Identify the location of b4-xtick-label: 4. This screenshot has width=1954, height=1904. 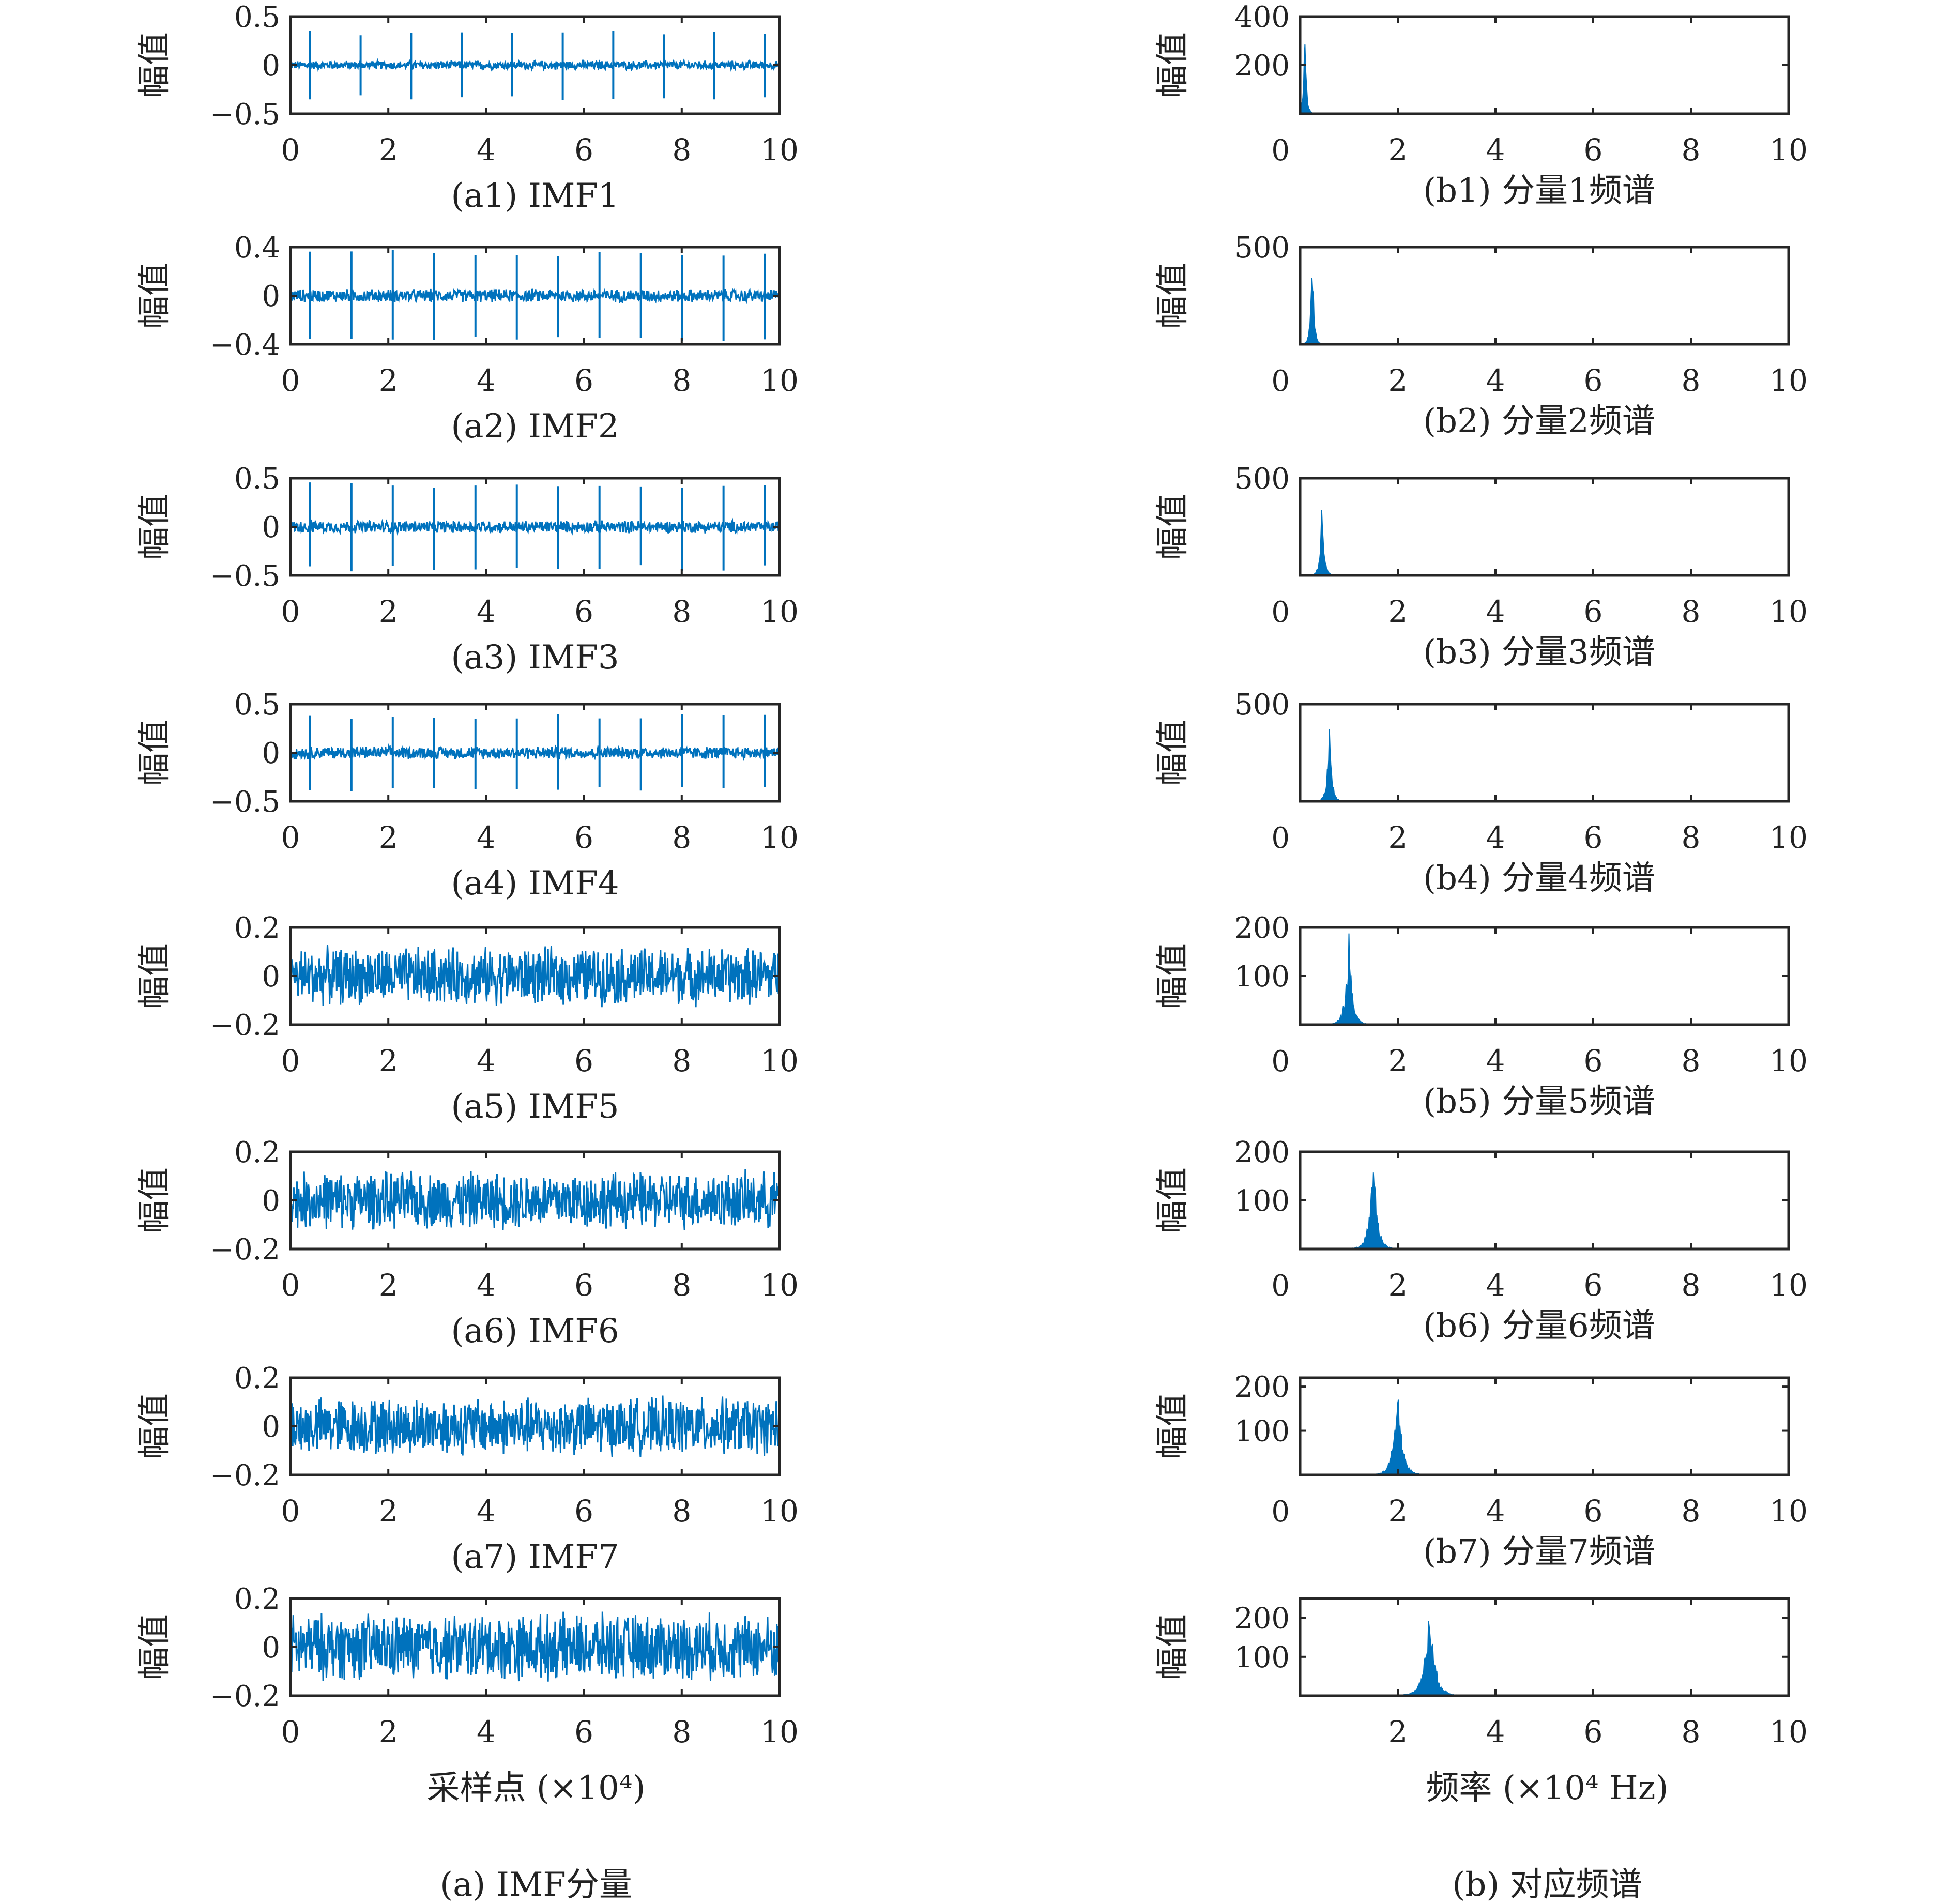
(1495, 837).